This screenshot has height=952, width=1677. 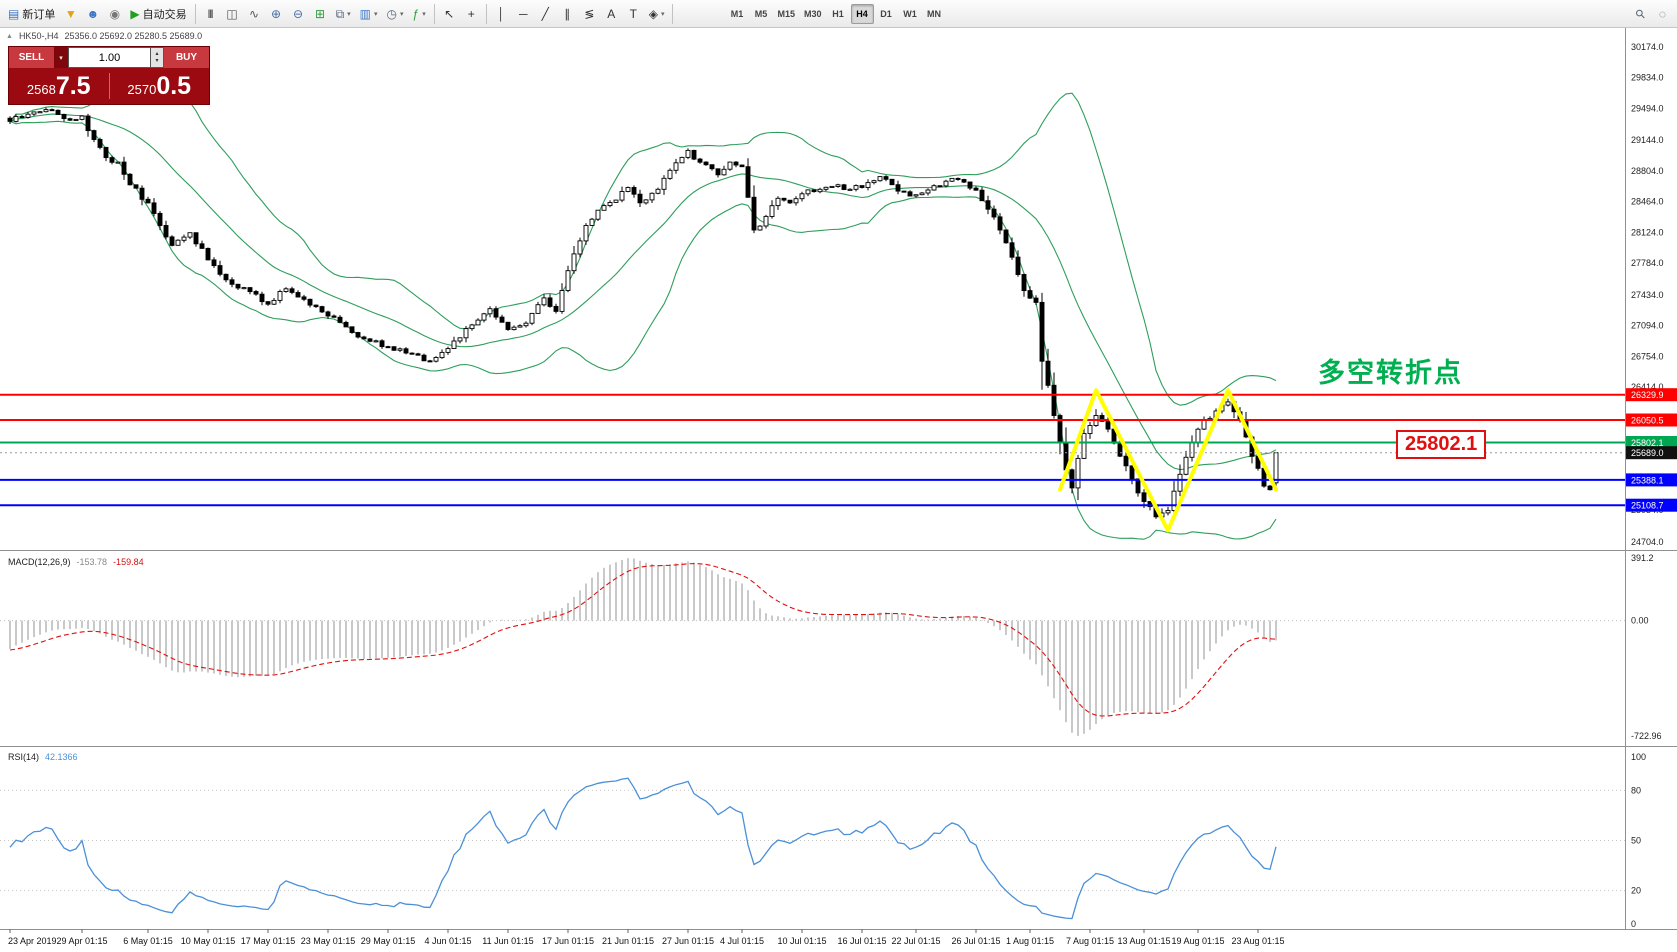 I want to click on svg-text: 23 May 01:15, so click(x=328, y=941).